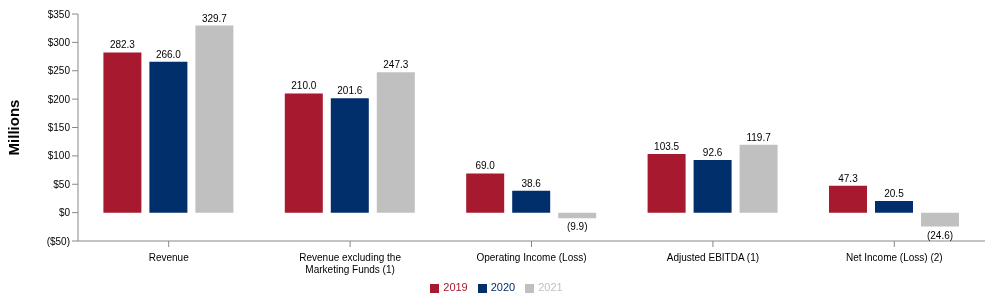 The width and height of the screenshot is (1003, 305). I want to click on x-tick-label: Revenue, so click(169, 257).